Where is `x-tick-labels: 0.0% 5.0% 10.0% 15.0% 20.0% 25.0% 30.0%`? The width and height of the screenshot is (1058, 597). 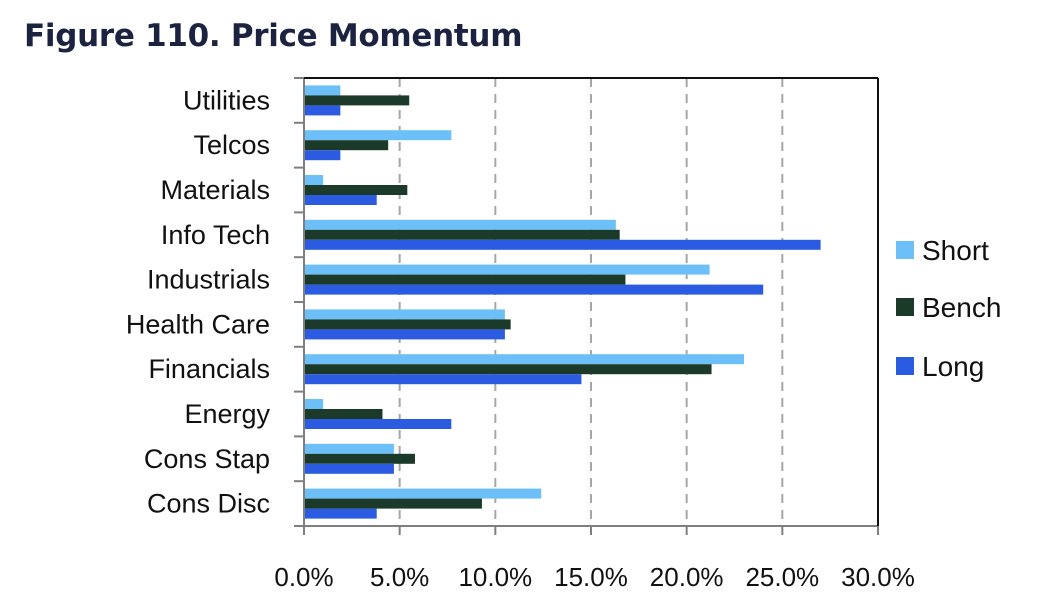
x-tick-labels: 0.0% 5.0% 10.0% 15.0% 20.0% 25.0% 30.0% is located at coordinates (594, 577).